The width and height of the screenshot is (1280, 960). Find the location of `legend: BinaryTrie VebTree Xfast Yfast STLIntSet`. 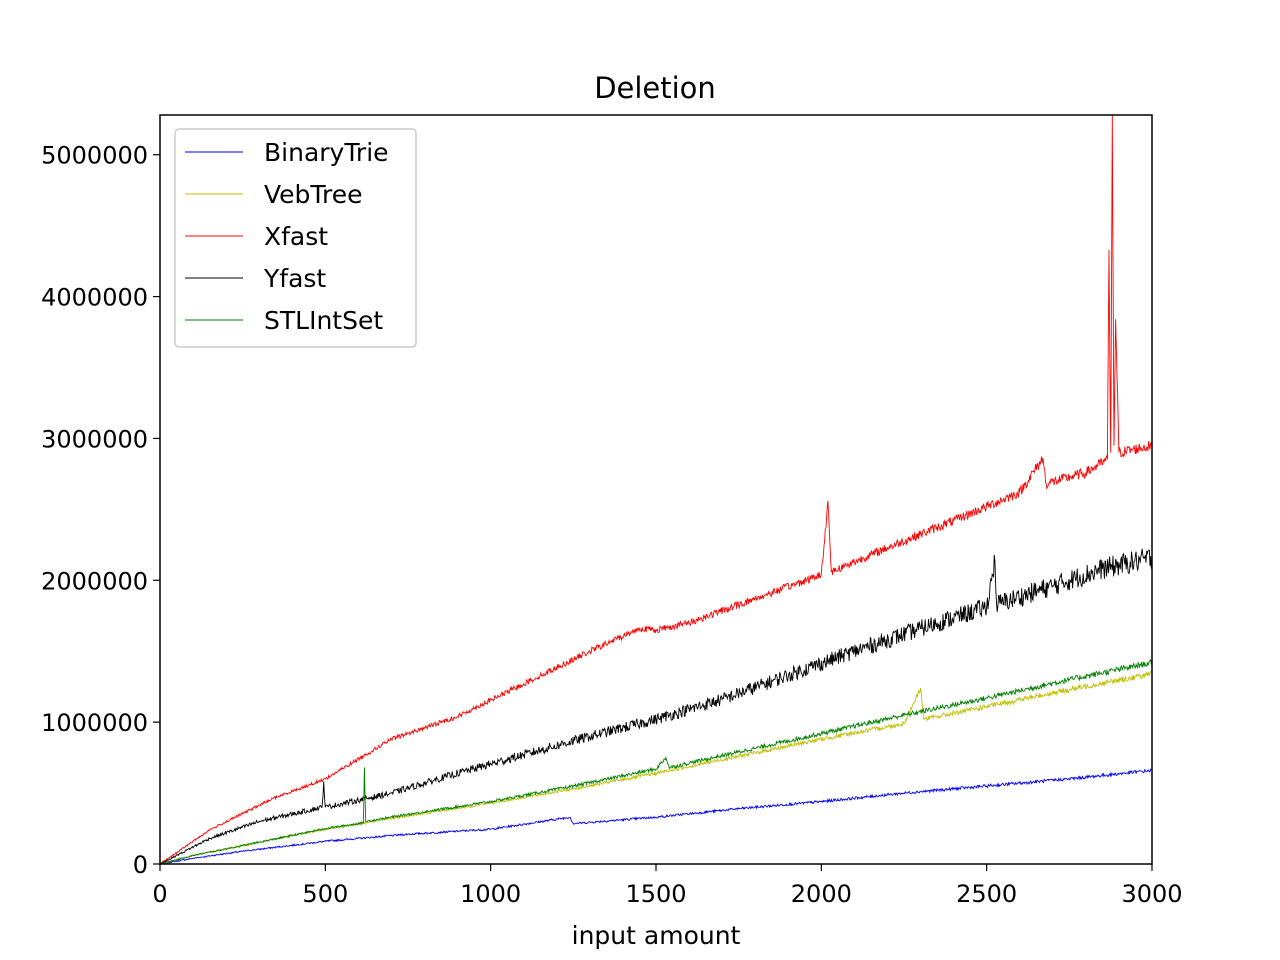

legend: BinaryTrie VebTree Xfast Yfast STLIntSet is located at coordinates (295, 238).